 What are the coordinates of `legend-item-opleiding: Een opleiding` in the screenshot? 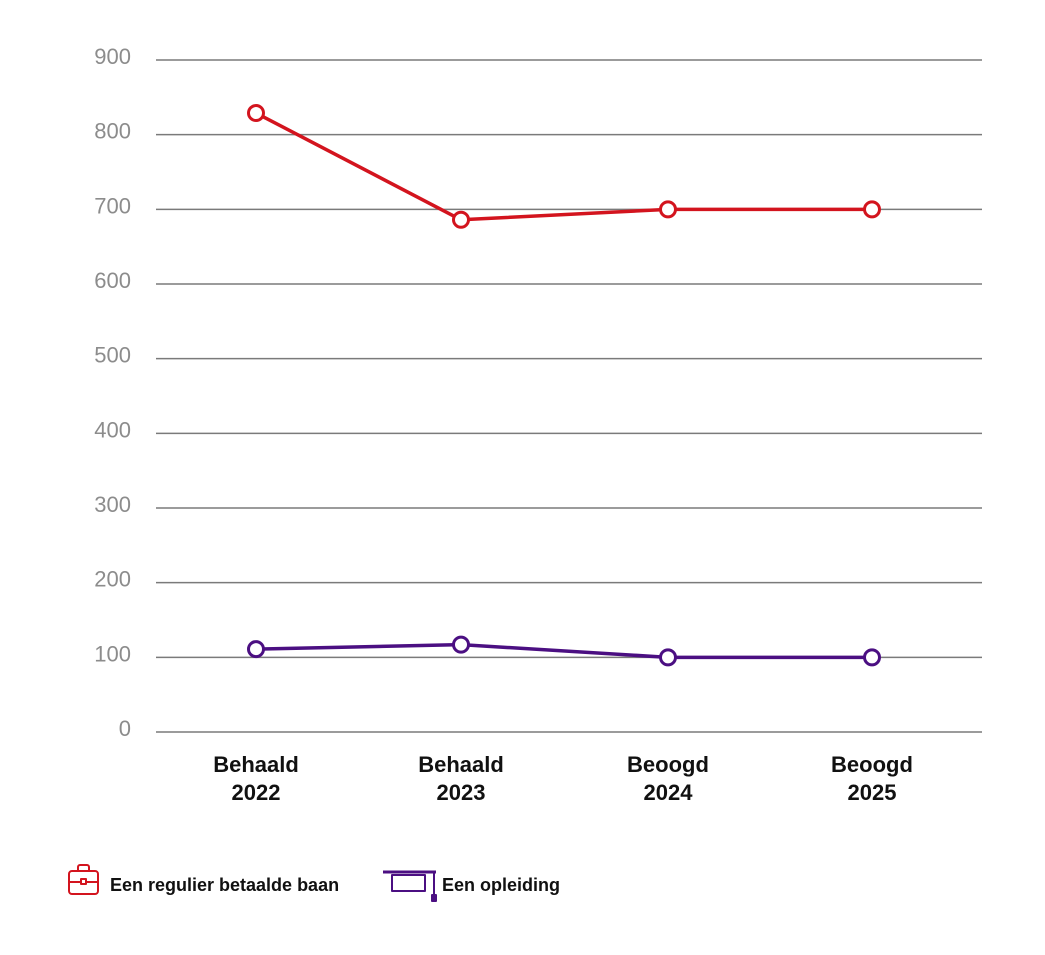 It's located at (471, 886).